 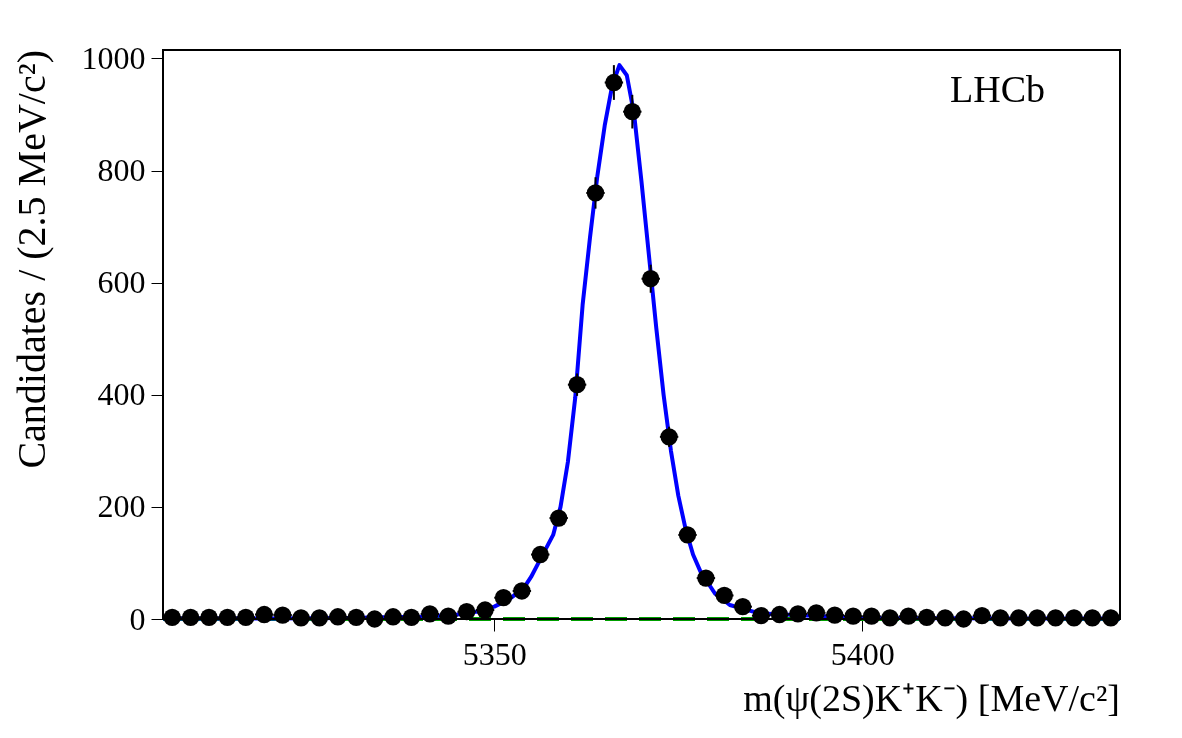 I want to click on y-tick-label: 0, so click(x=137, y=618).